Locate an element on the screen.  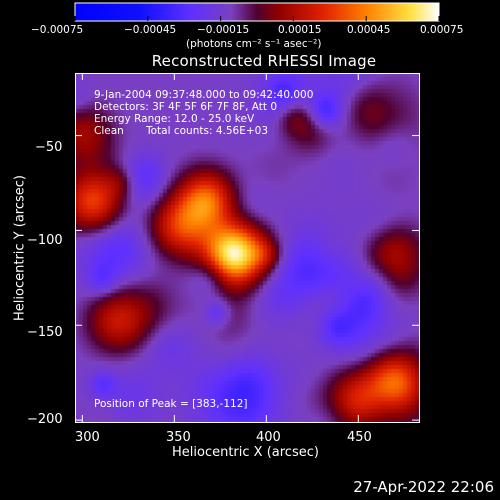
colorbar-tick-label: 0.00045 is located at coordinates (369, 30).